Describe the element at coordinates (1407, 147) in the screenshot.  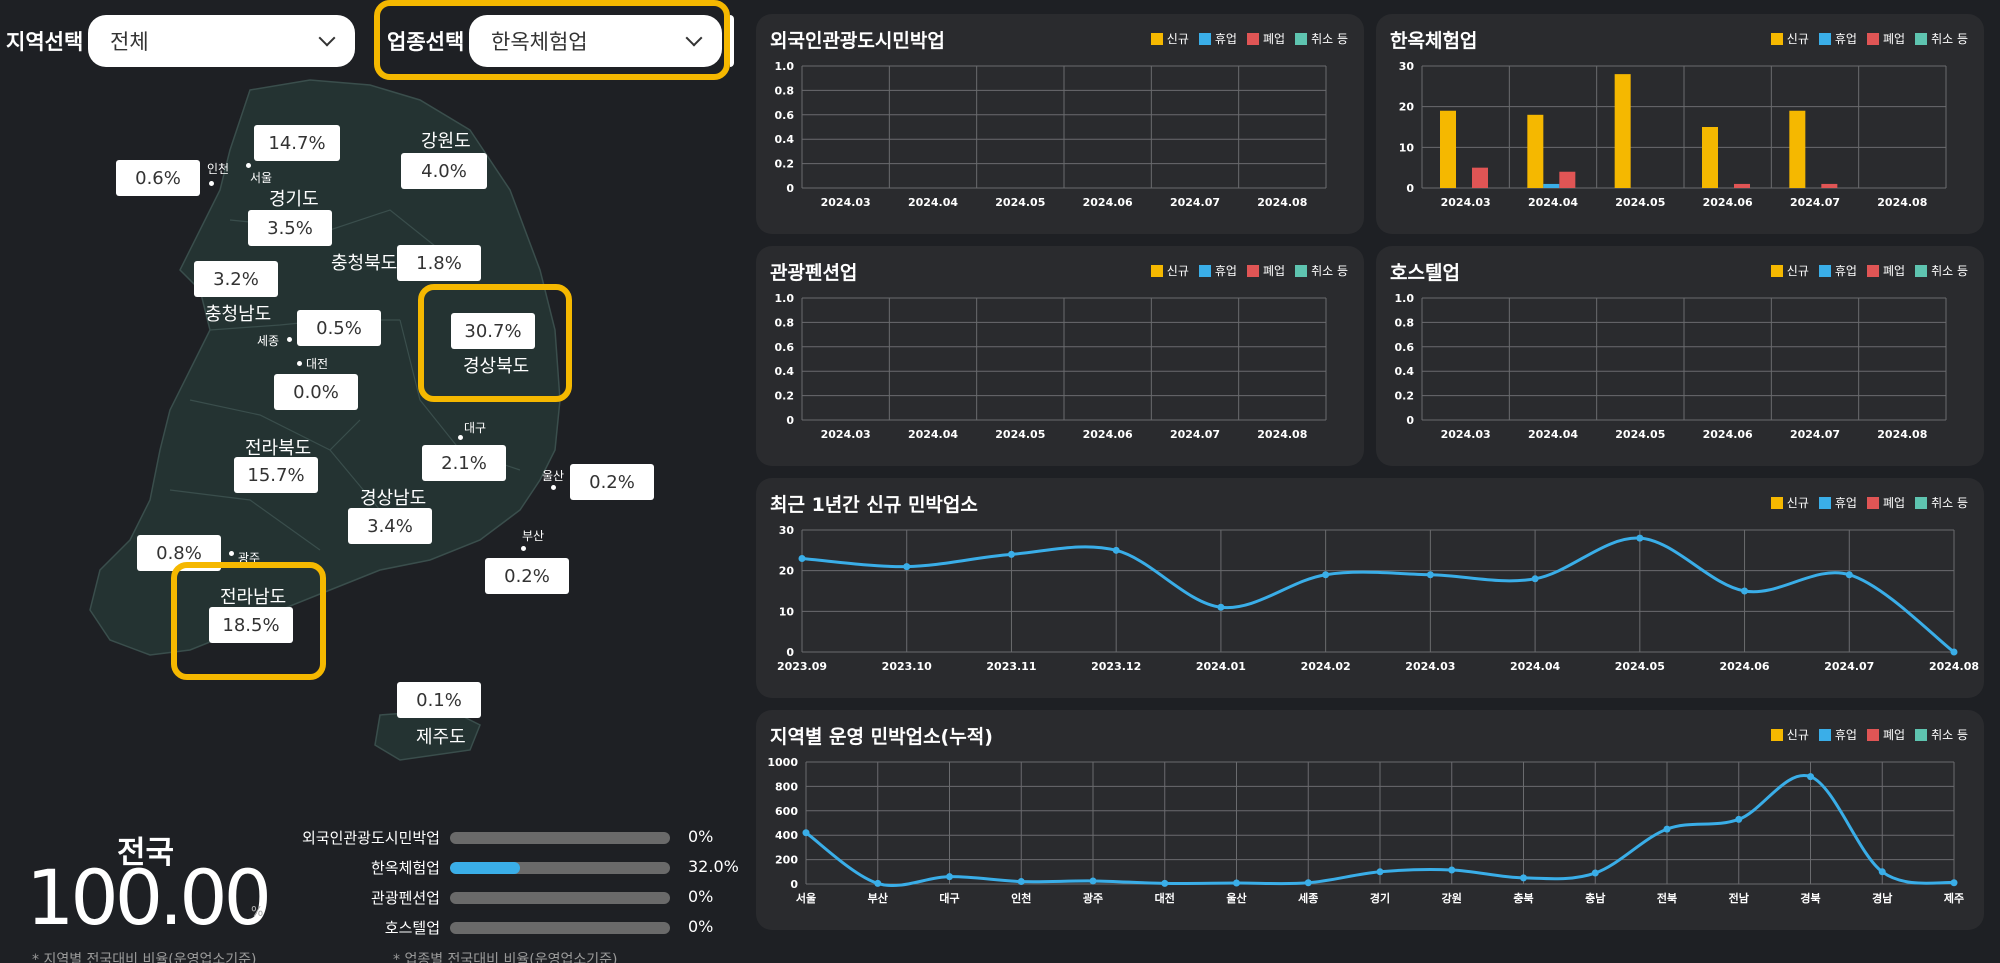
I see `y-tick-label: 10` at that location.